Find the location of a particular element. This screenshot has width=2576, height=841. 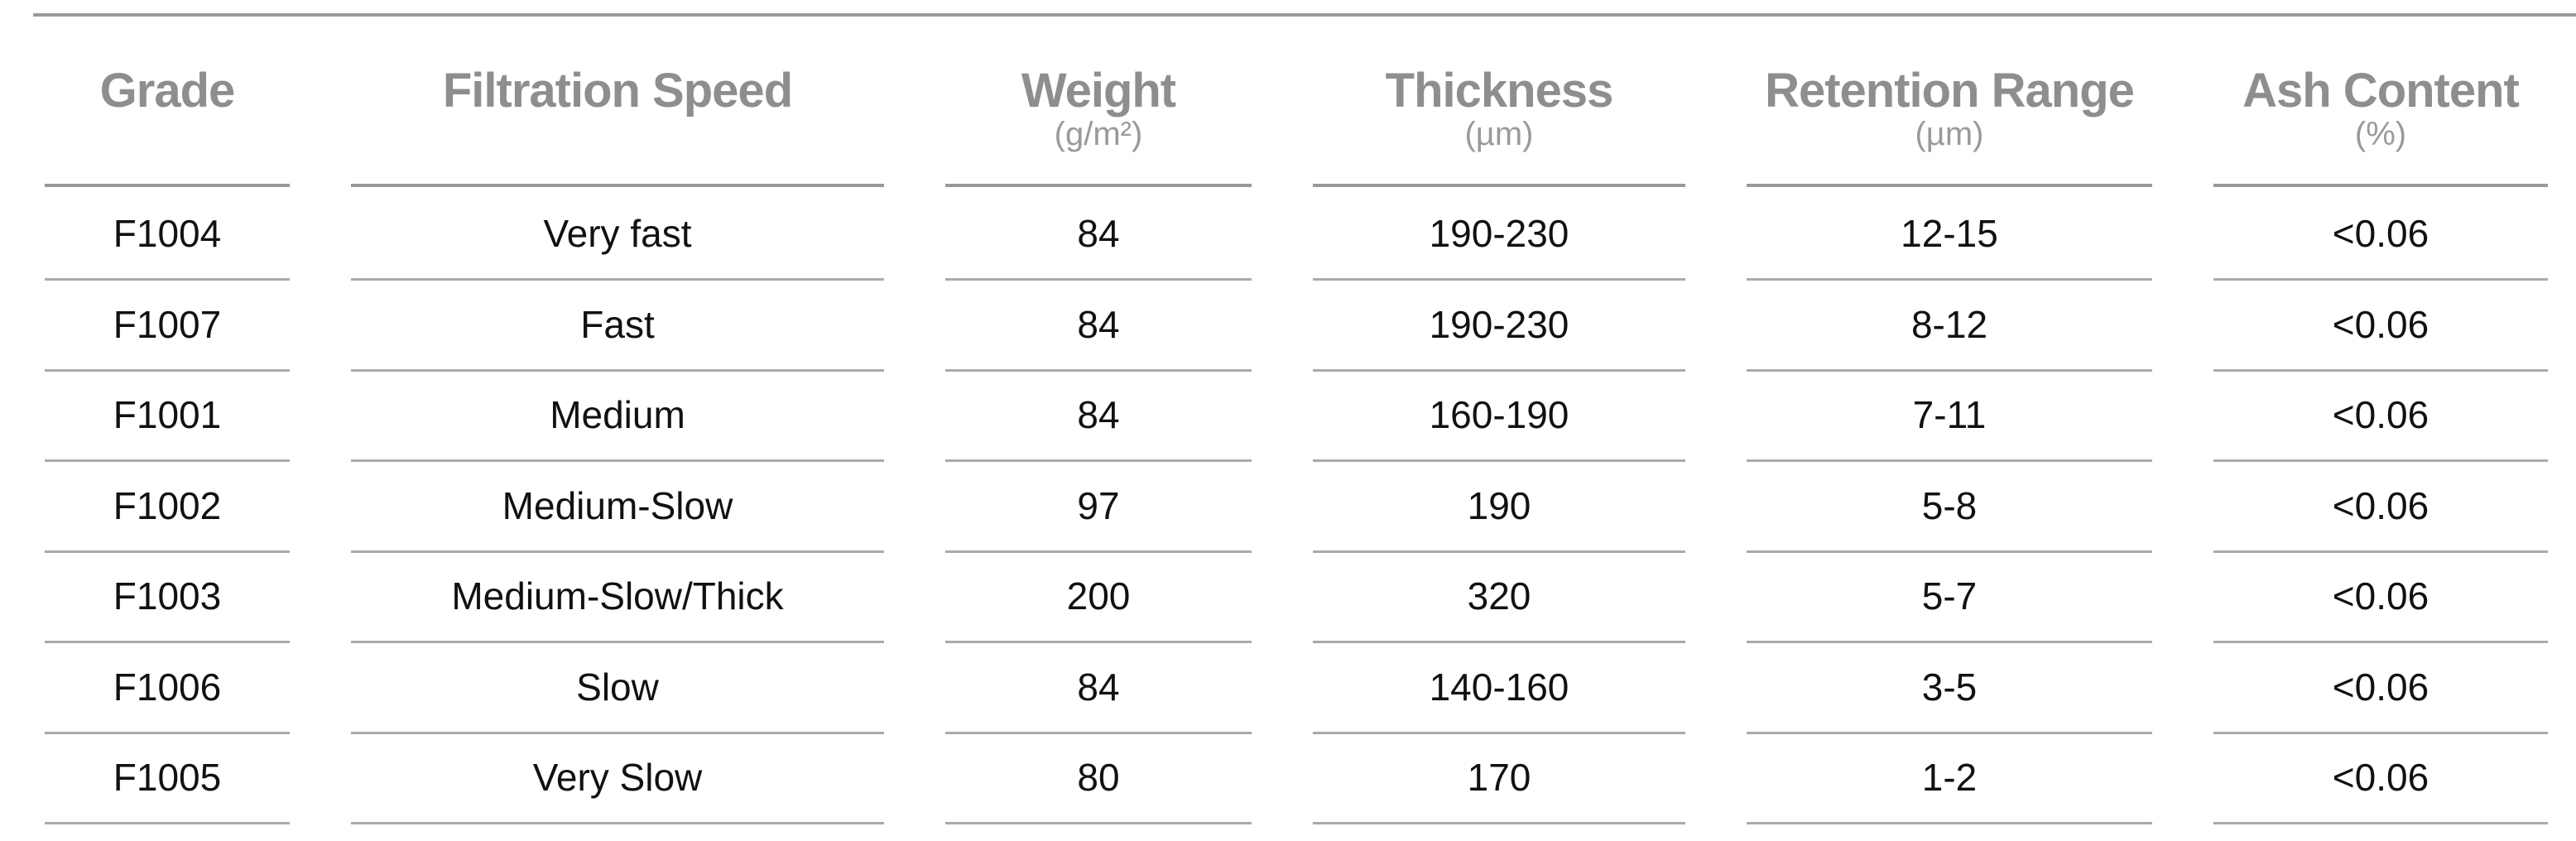

header-unit: (g/m²) is located at coordinates (1098, 134).